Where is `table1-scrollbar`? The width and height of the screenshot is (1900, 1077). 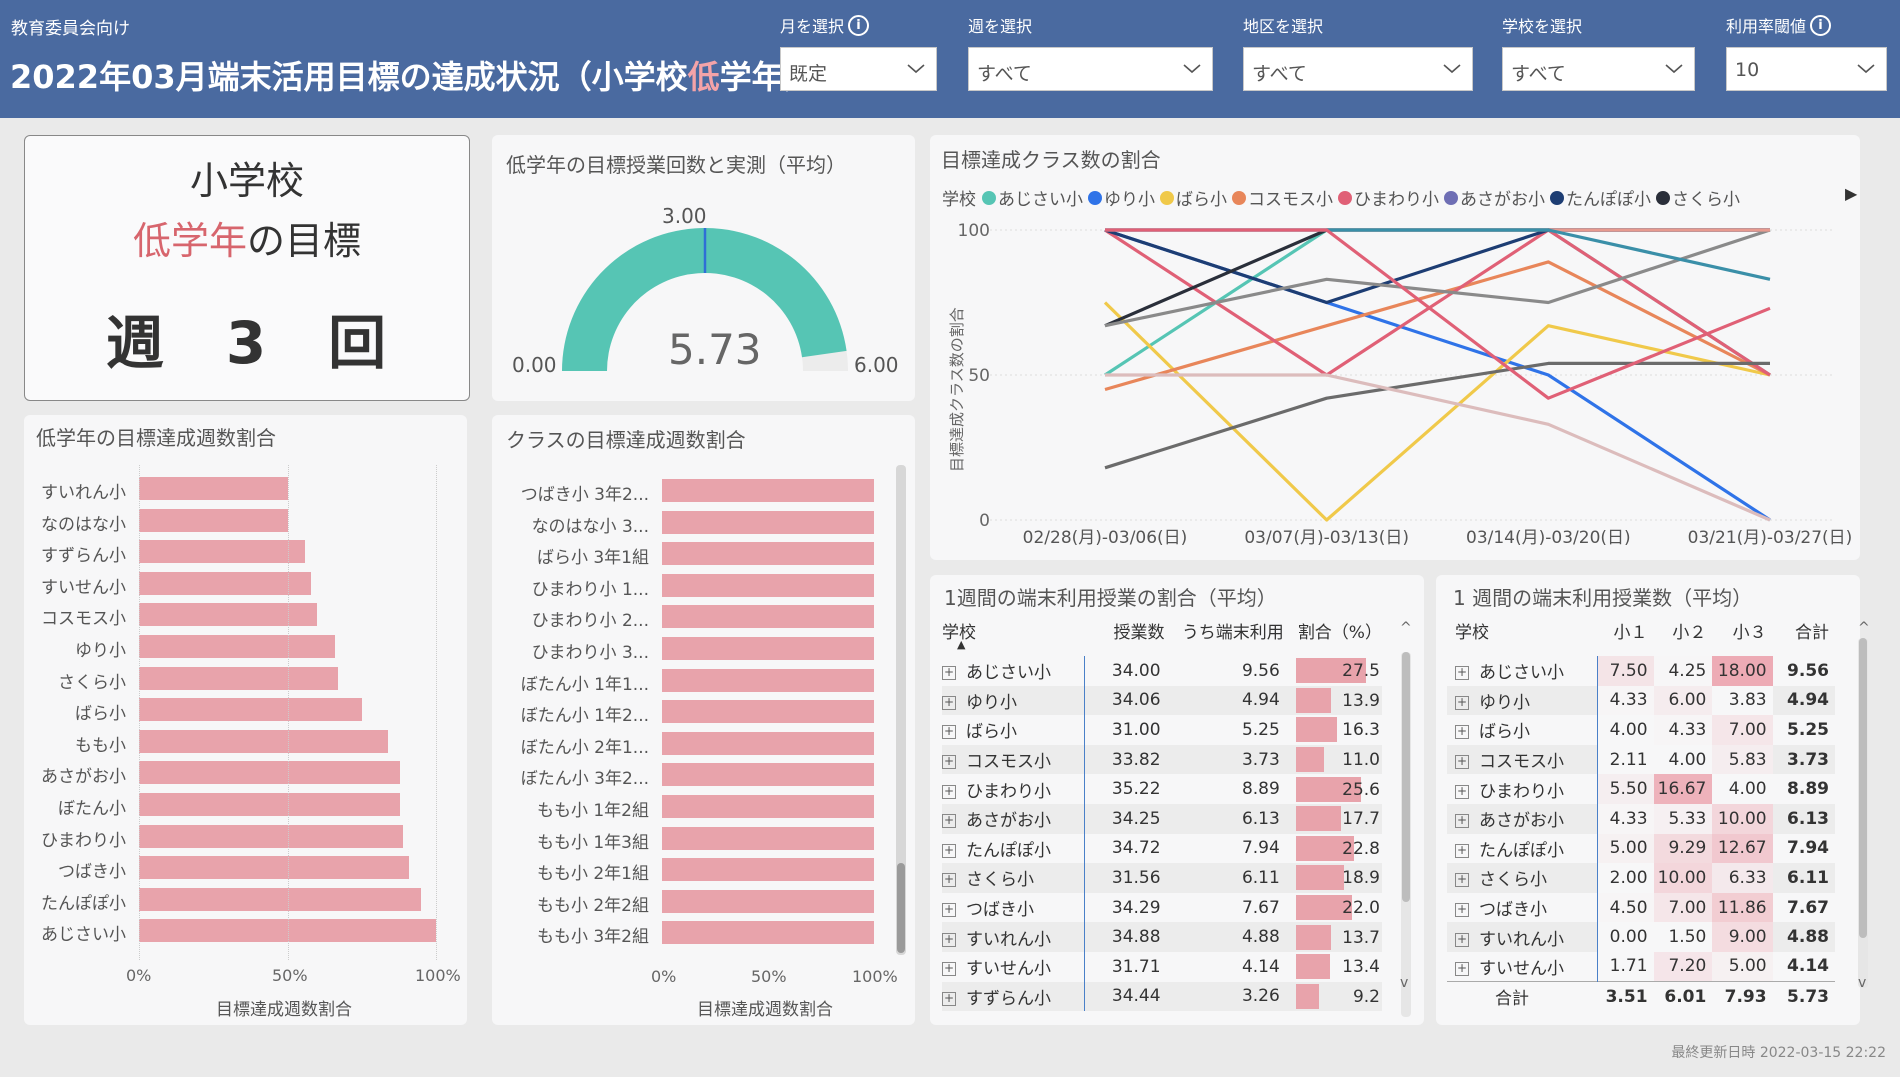
table1-scrollbar is located at coordinates (1406, 834).